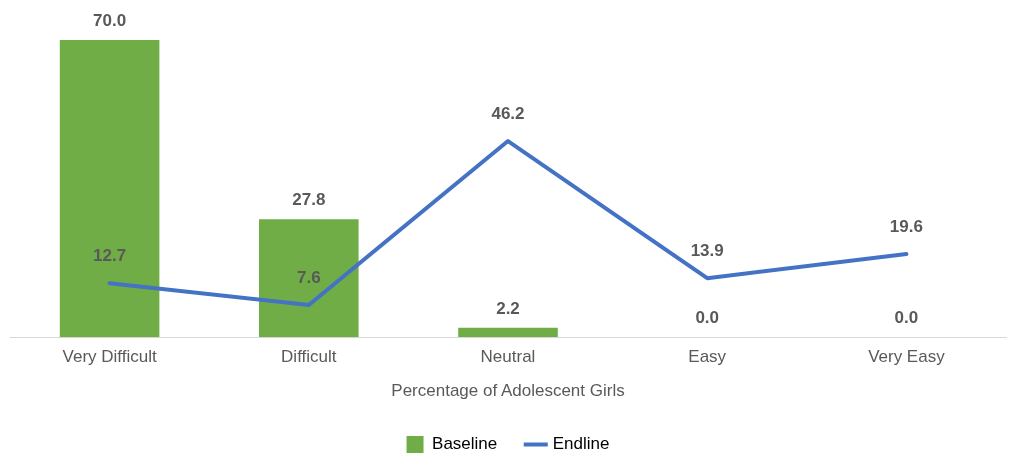 Image resolution: width=1016 pixels, height=463 pixels. Describe the element at coordinates (109, 357) in the screenshot. I see `x-tick-label: Very Difficult` at that location.